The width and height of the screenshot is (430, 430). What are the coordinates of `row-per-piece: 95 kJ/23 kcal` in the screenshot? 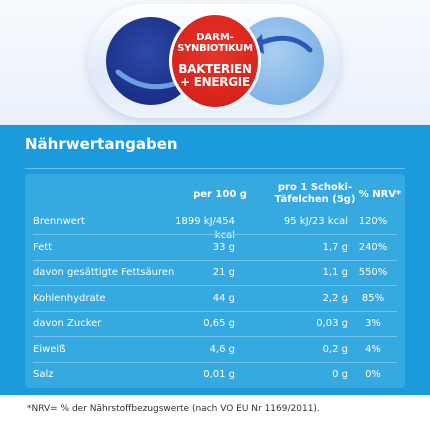 It's located at (315, 221).